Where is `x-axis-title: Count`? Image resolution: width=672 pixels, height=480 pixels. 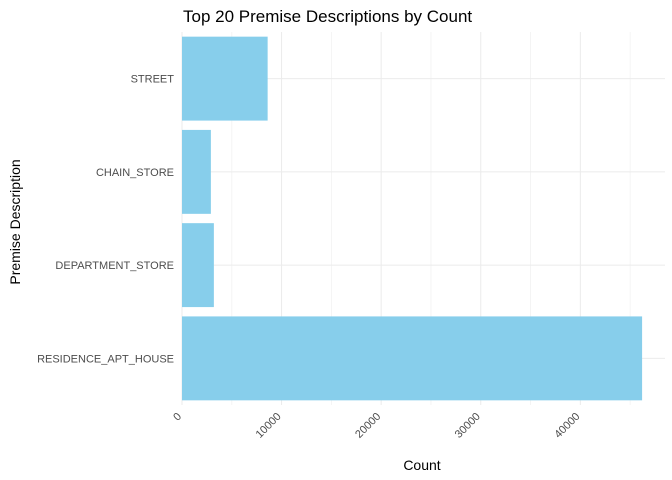 x-axis-title: Count is located at coordinates (421, 465).